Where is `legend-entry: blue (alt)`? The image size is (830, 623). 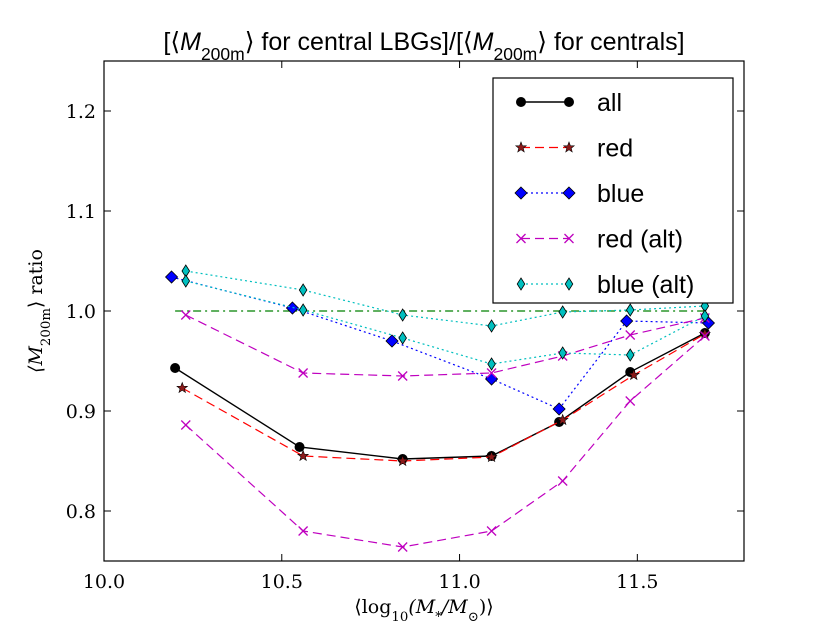
legend-entry: blue (alt) is located at coordinates (605, 285).